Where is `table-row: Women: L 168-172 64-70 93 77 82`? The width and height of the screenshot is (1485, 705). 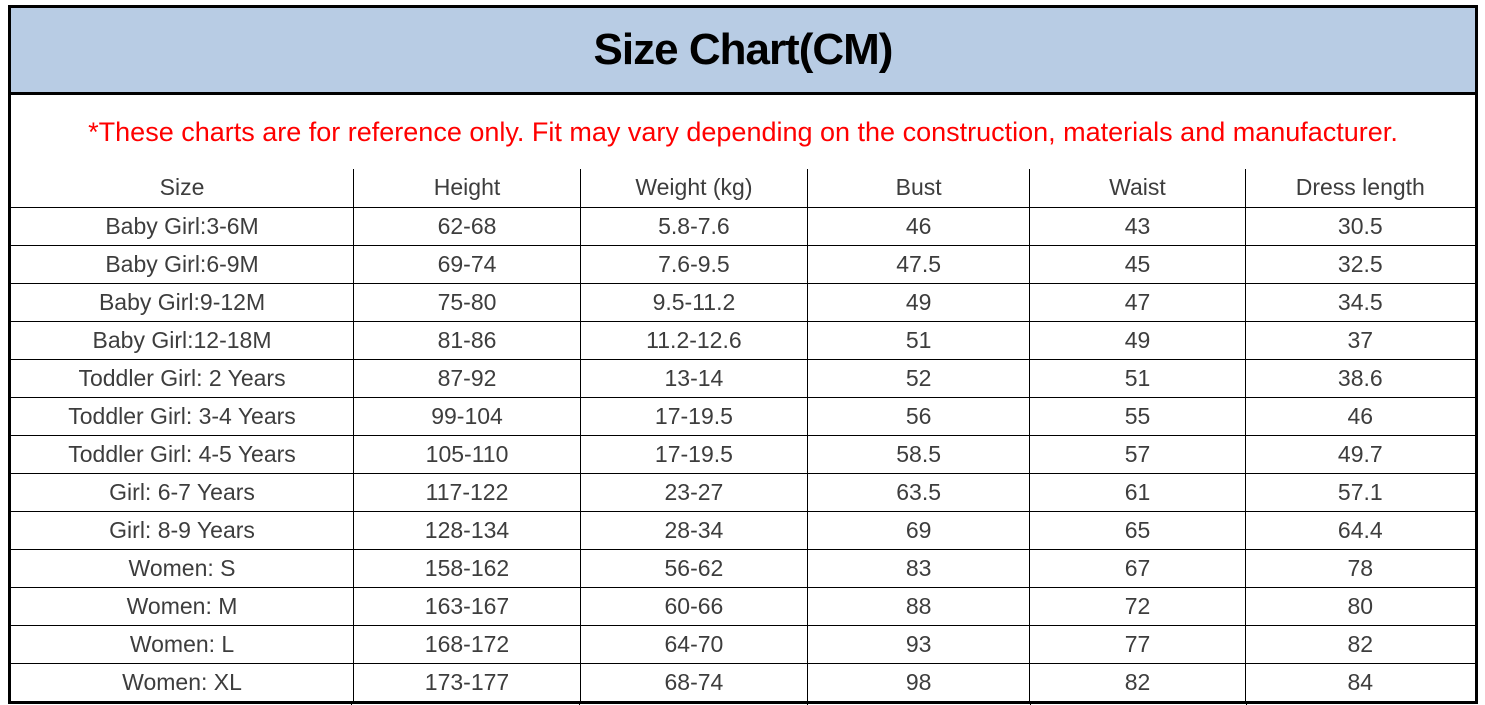 table-row: Women: L 168-172 64-70 93 77 82 is located at coordinates (743, 644).